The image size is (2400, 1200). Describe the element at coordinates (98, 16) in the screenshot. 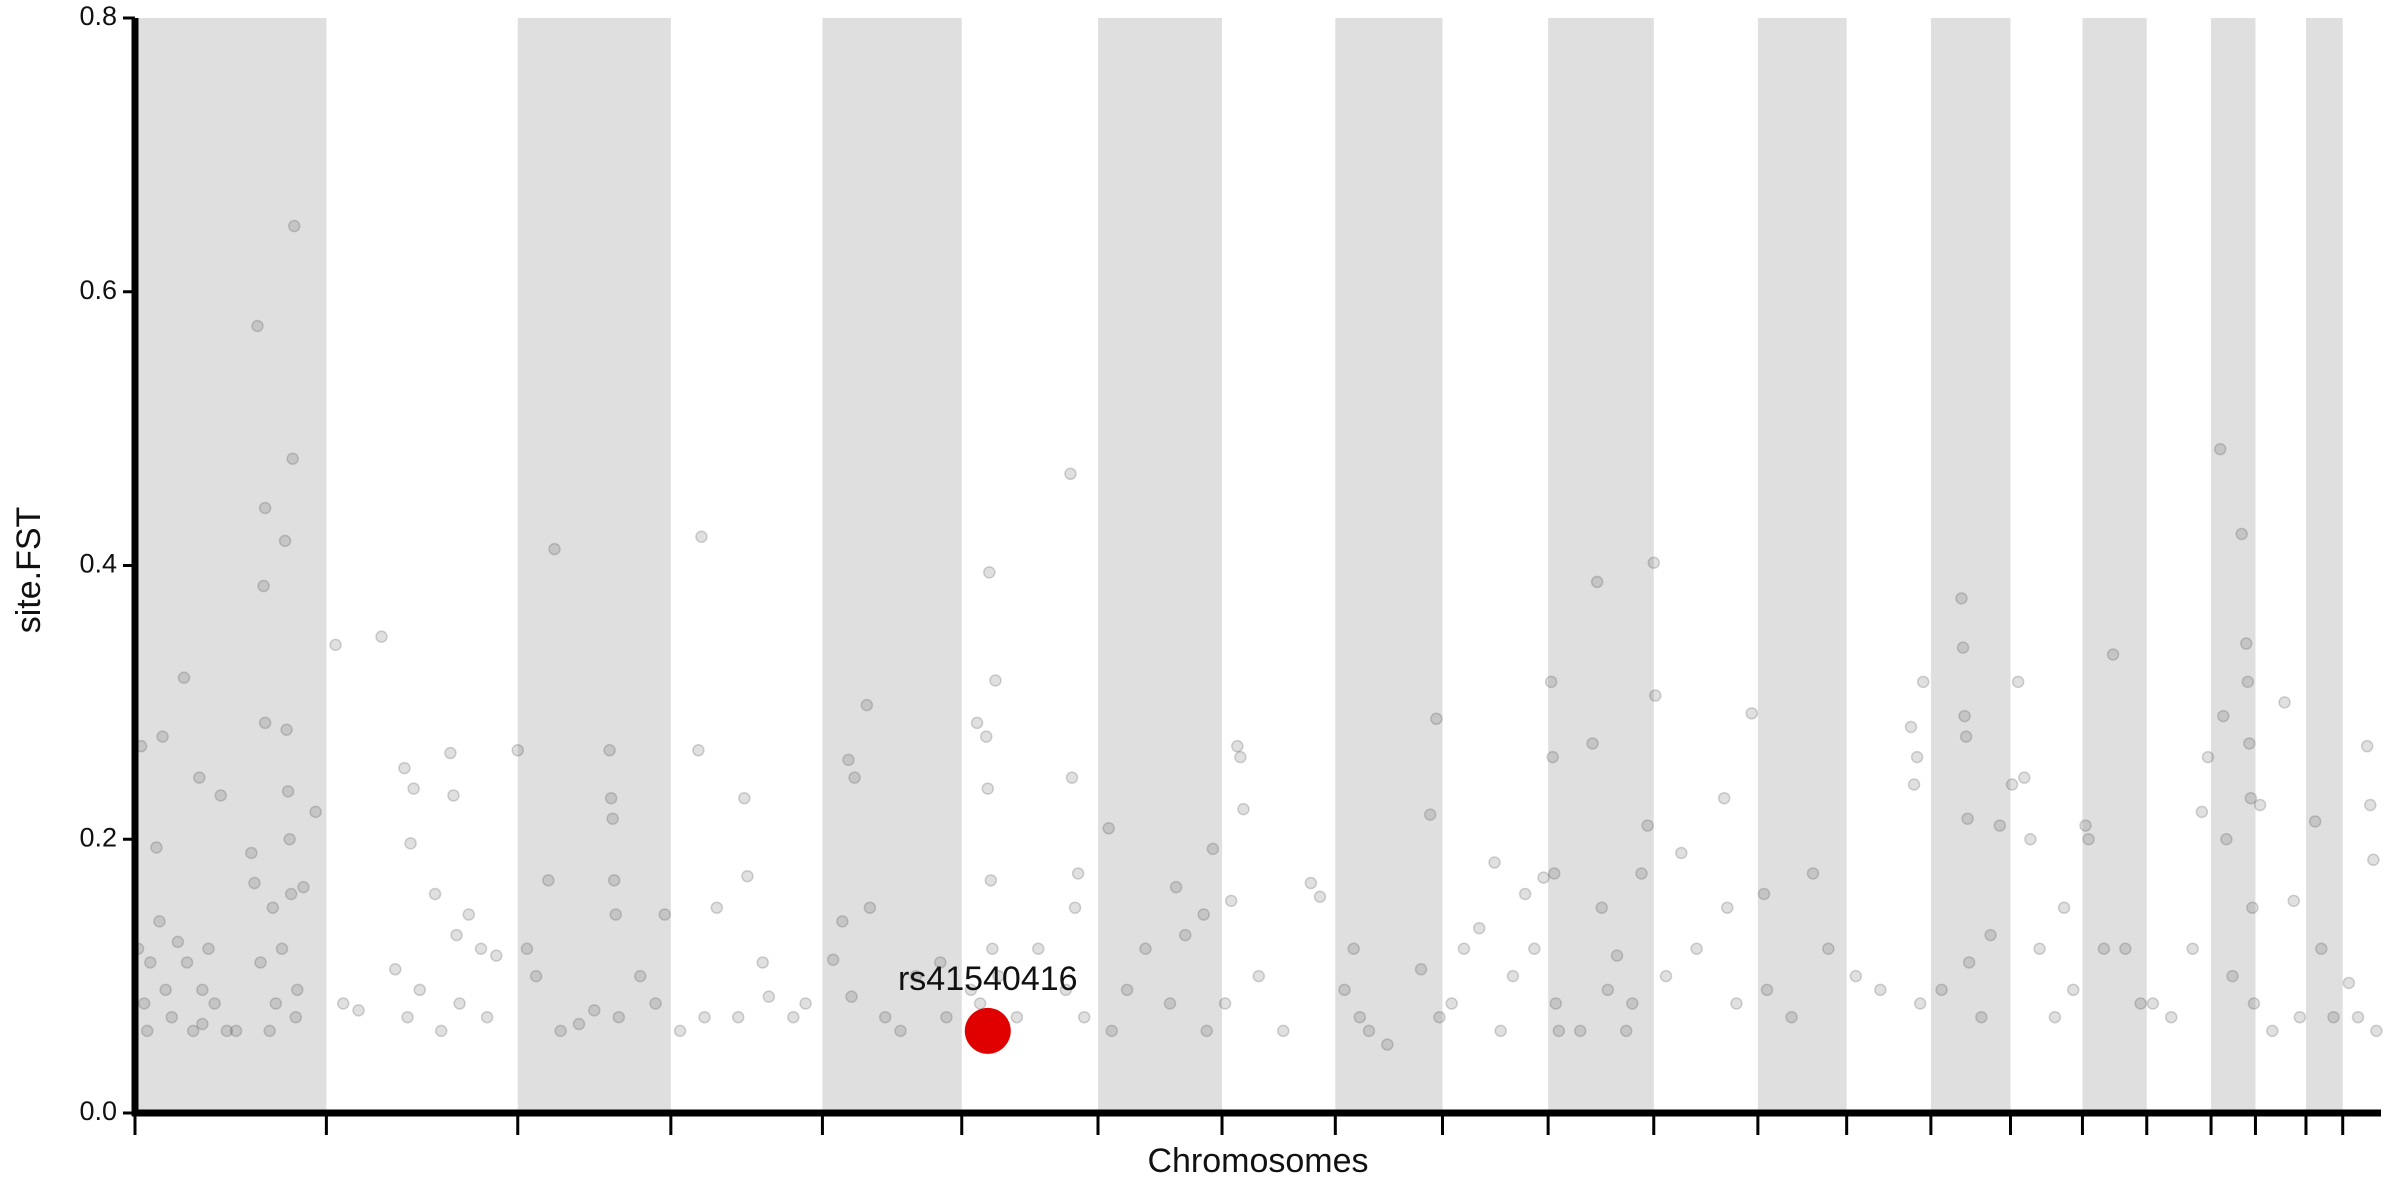

I see `y-tick-label: 0.8` at that location.